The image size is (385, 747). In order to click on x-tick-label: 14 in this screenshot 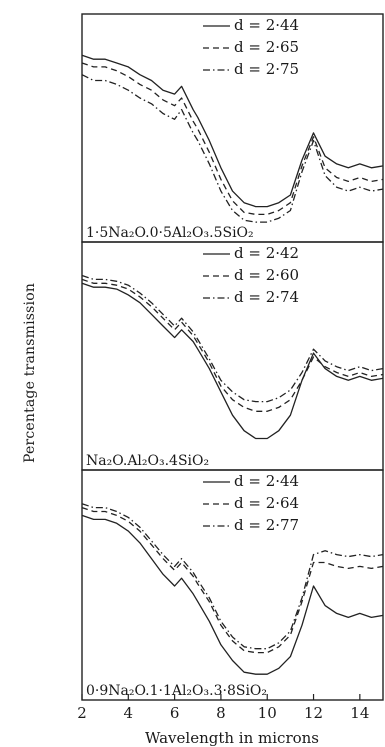, I will do `click(359, 713)`.